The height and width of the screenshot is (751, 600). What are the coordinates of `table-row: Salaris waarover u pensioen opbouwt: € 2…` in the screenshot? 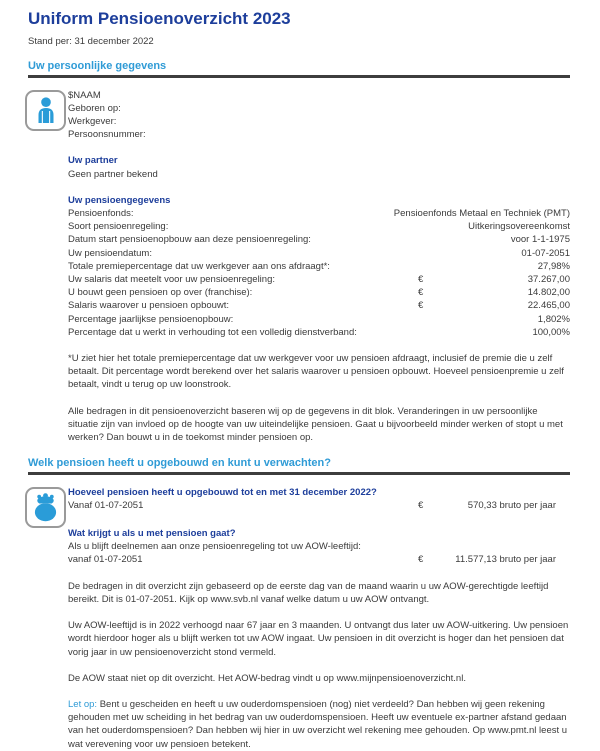 It's located at (319, 305).